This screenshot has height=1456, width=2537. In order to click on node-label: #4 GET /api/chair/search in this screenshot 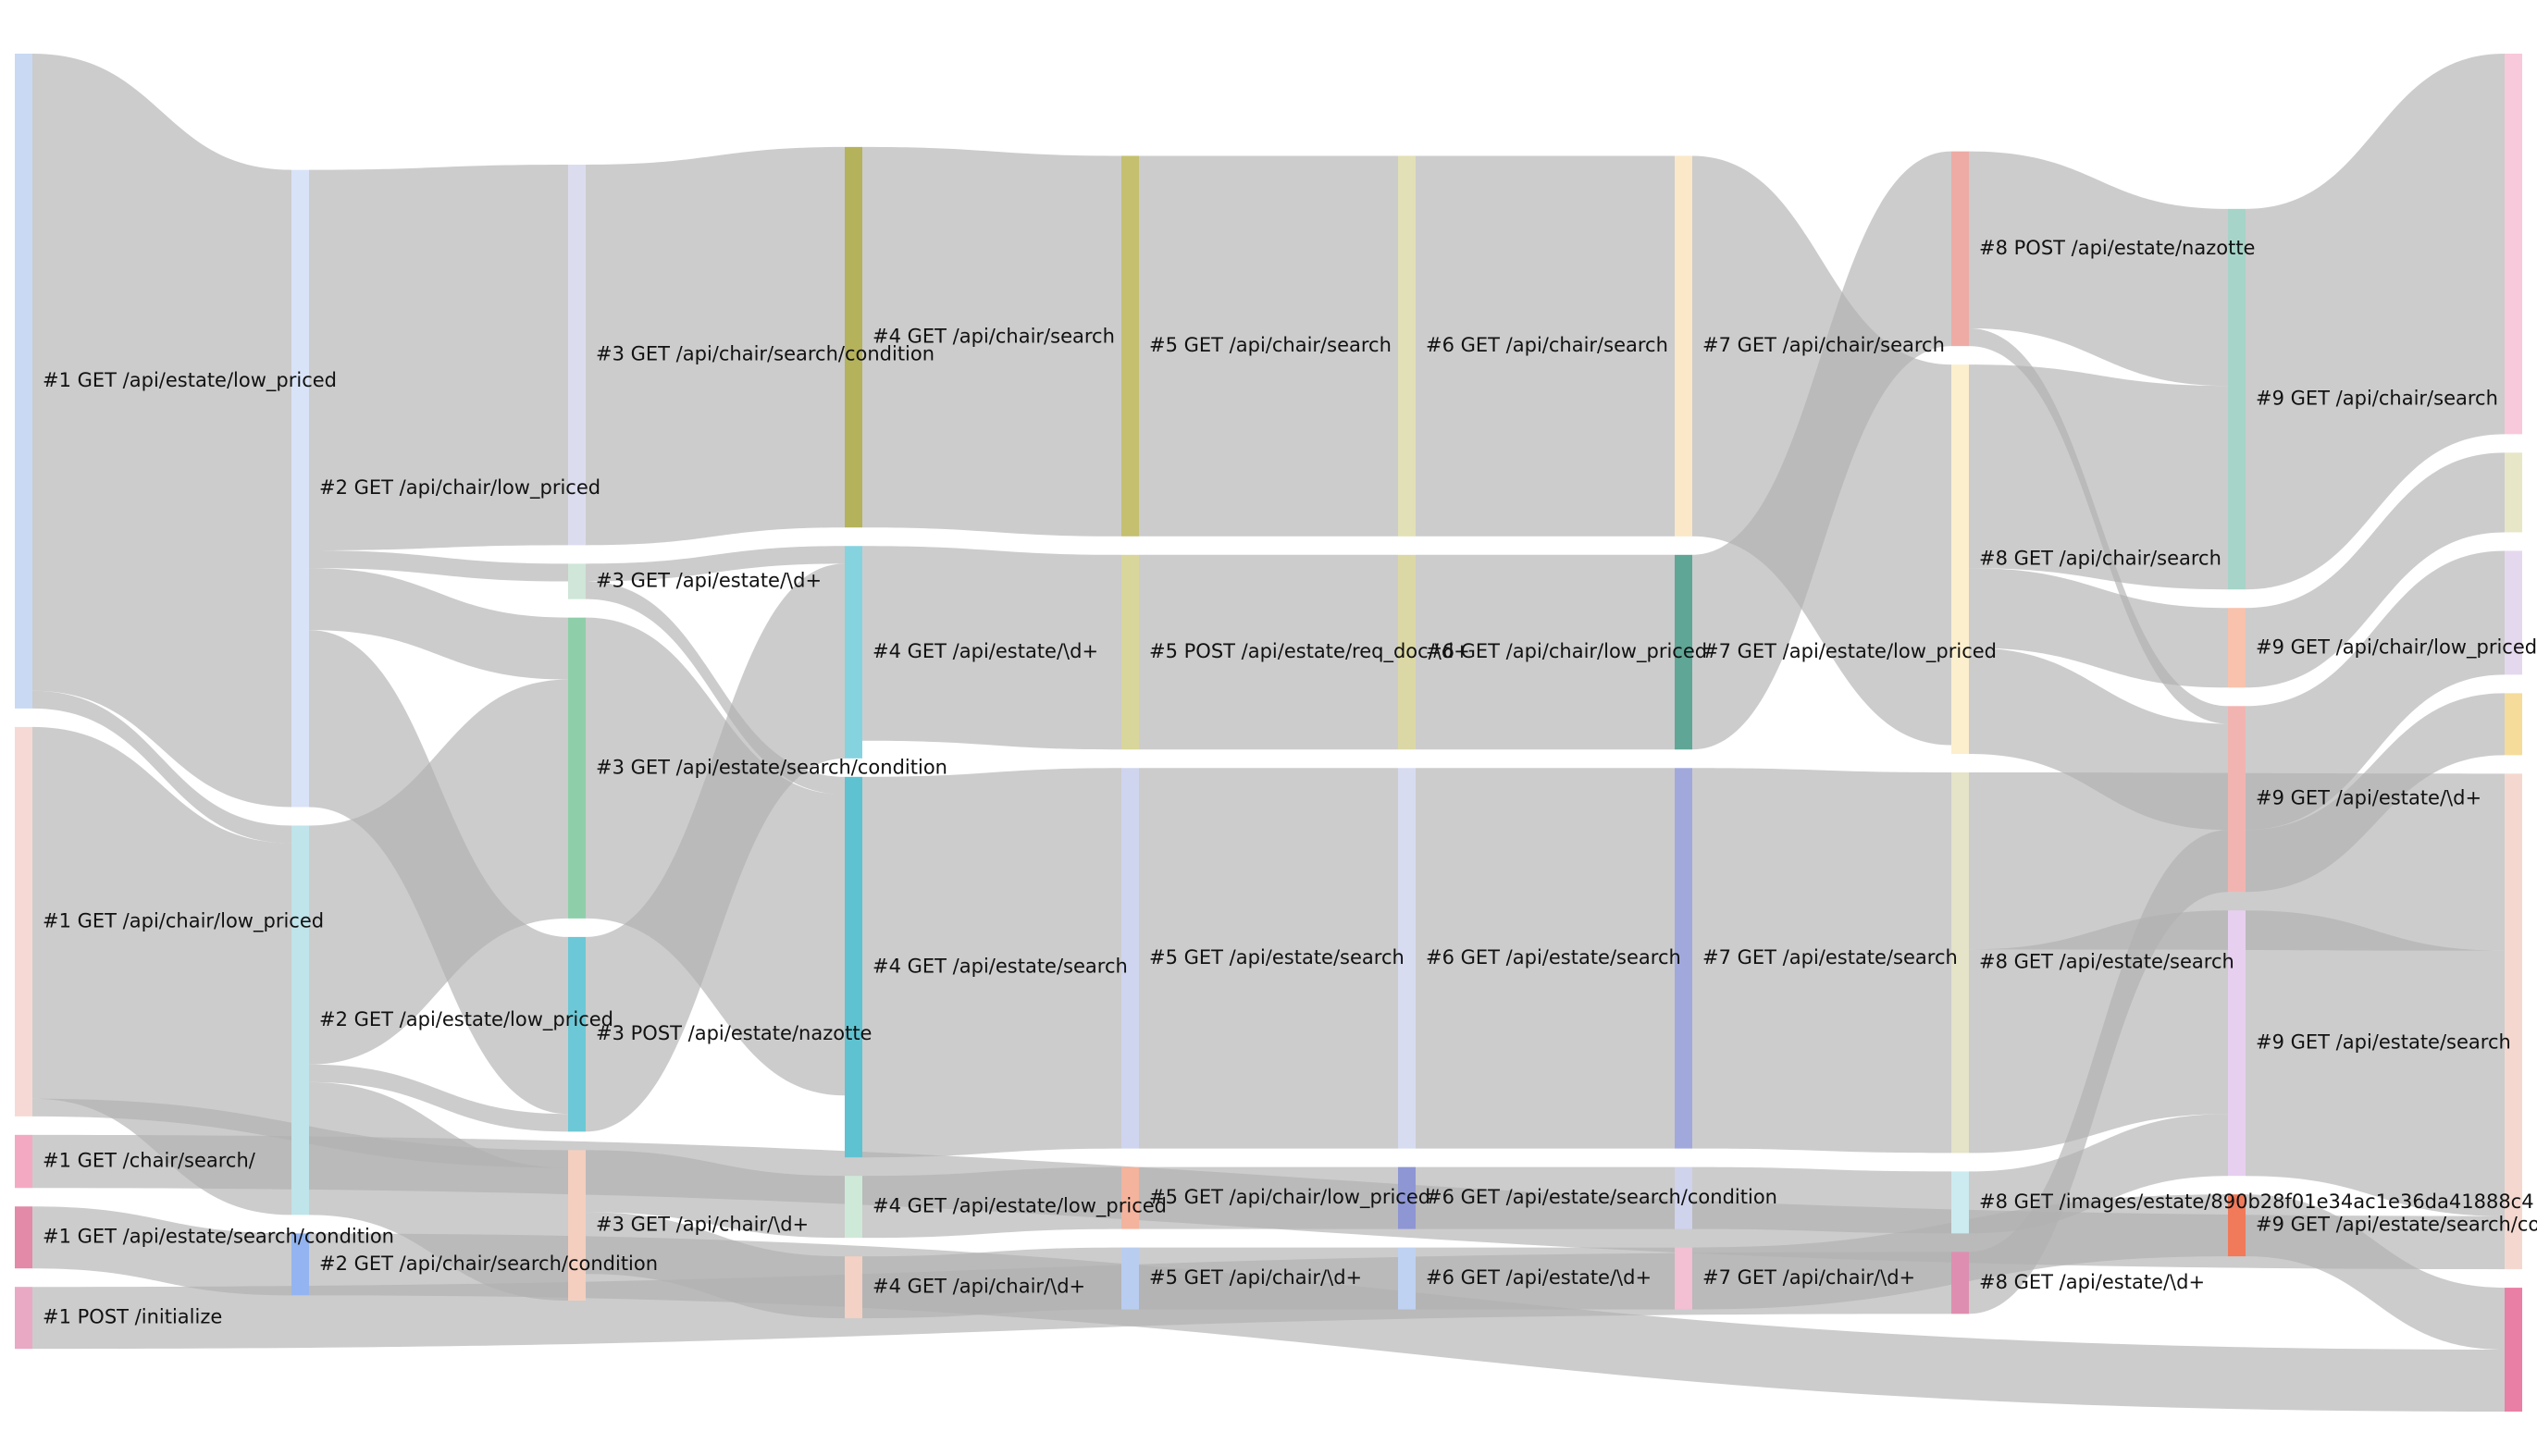, I will do `click(993, 337)`.